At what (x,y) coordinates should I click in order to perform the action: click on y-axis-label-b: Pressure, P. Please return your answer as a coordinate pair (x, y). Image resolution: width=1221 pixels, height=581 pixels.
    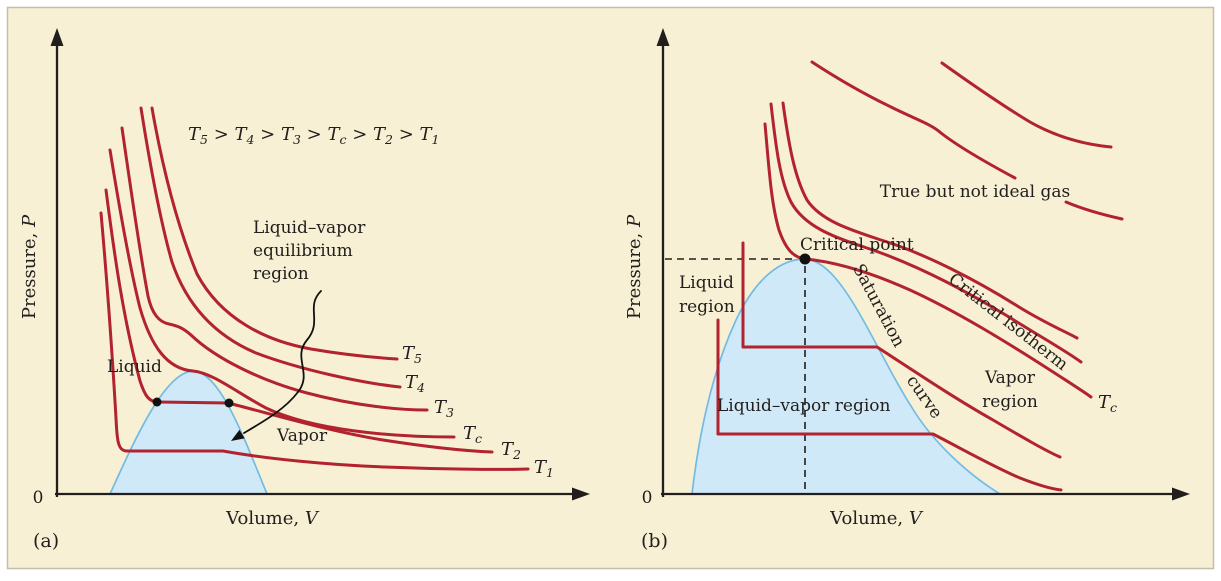
    Looking at the image, I should click on (634, 266).